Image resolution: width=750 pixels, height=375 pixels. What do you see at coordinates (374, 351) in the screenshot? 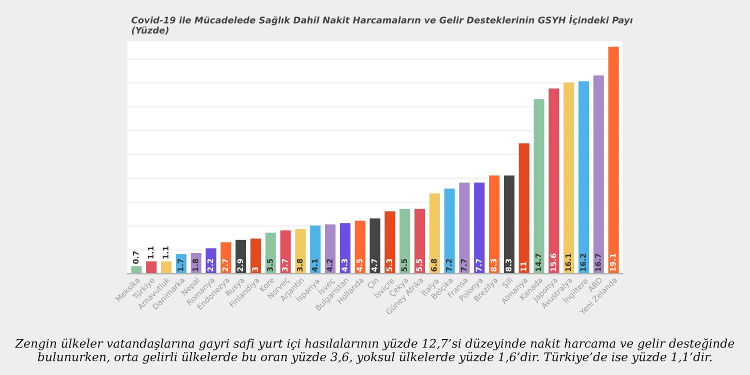
I see `text: Zengin ülkeler vatandaşlarına gayri safi yurt içi hasılalarının yüzde 12,7’si düzeyinde nakit harcama ve gelir desteğinde bulunurken, orta gelirli ülkelerde bu oran yüzde 3,6, yoksul ülkelerde yüzde 1,6’dir. Türkiye’de ise yüzde 1,1’dir.` at bounding box center [374, 351].